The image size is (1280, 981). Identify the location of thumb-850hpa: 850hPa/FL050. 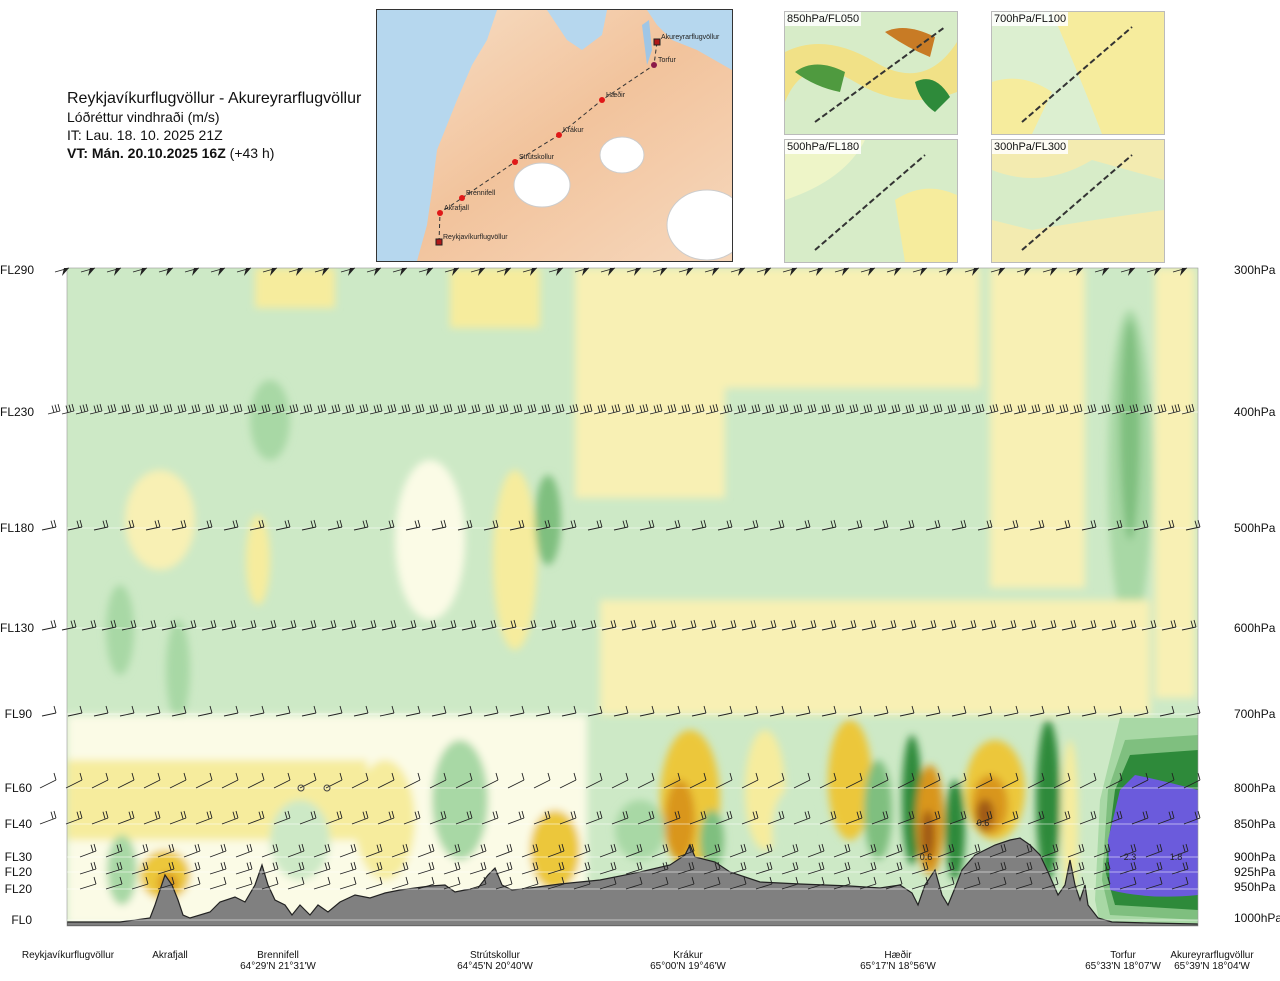
(871, 73).